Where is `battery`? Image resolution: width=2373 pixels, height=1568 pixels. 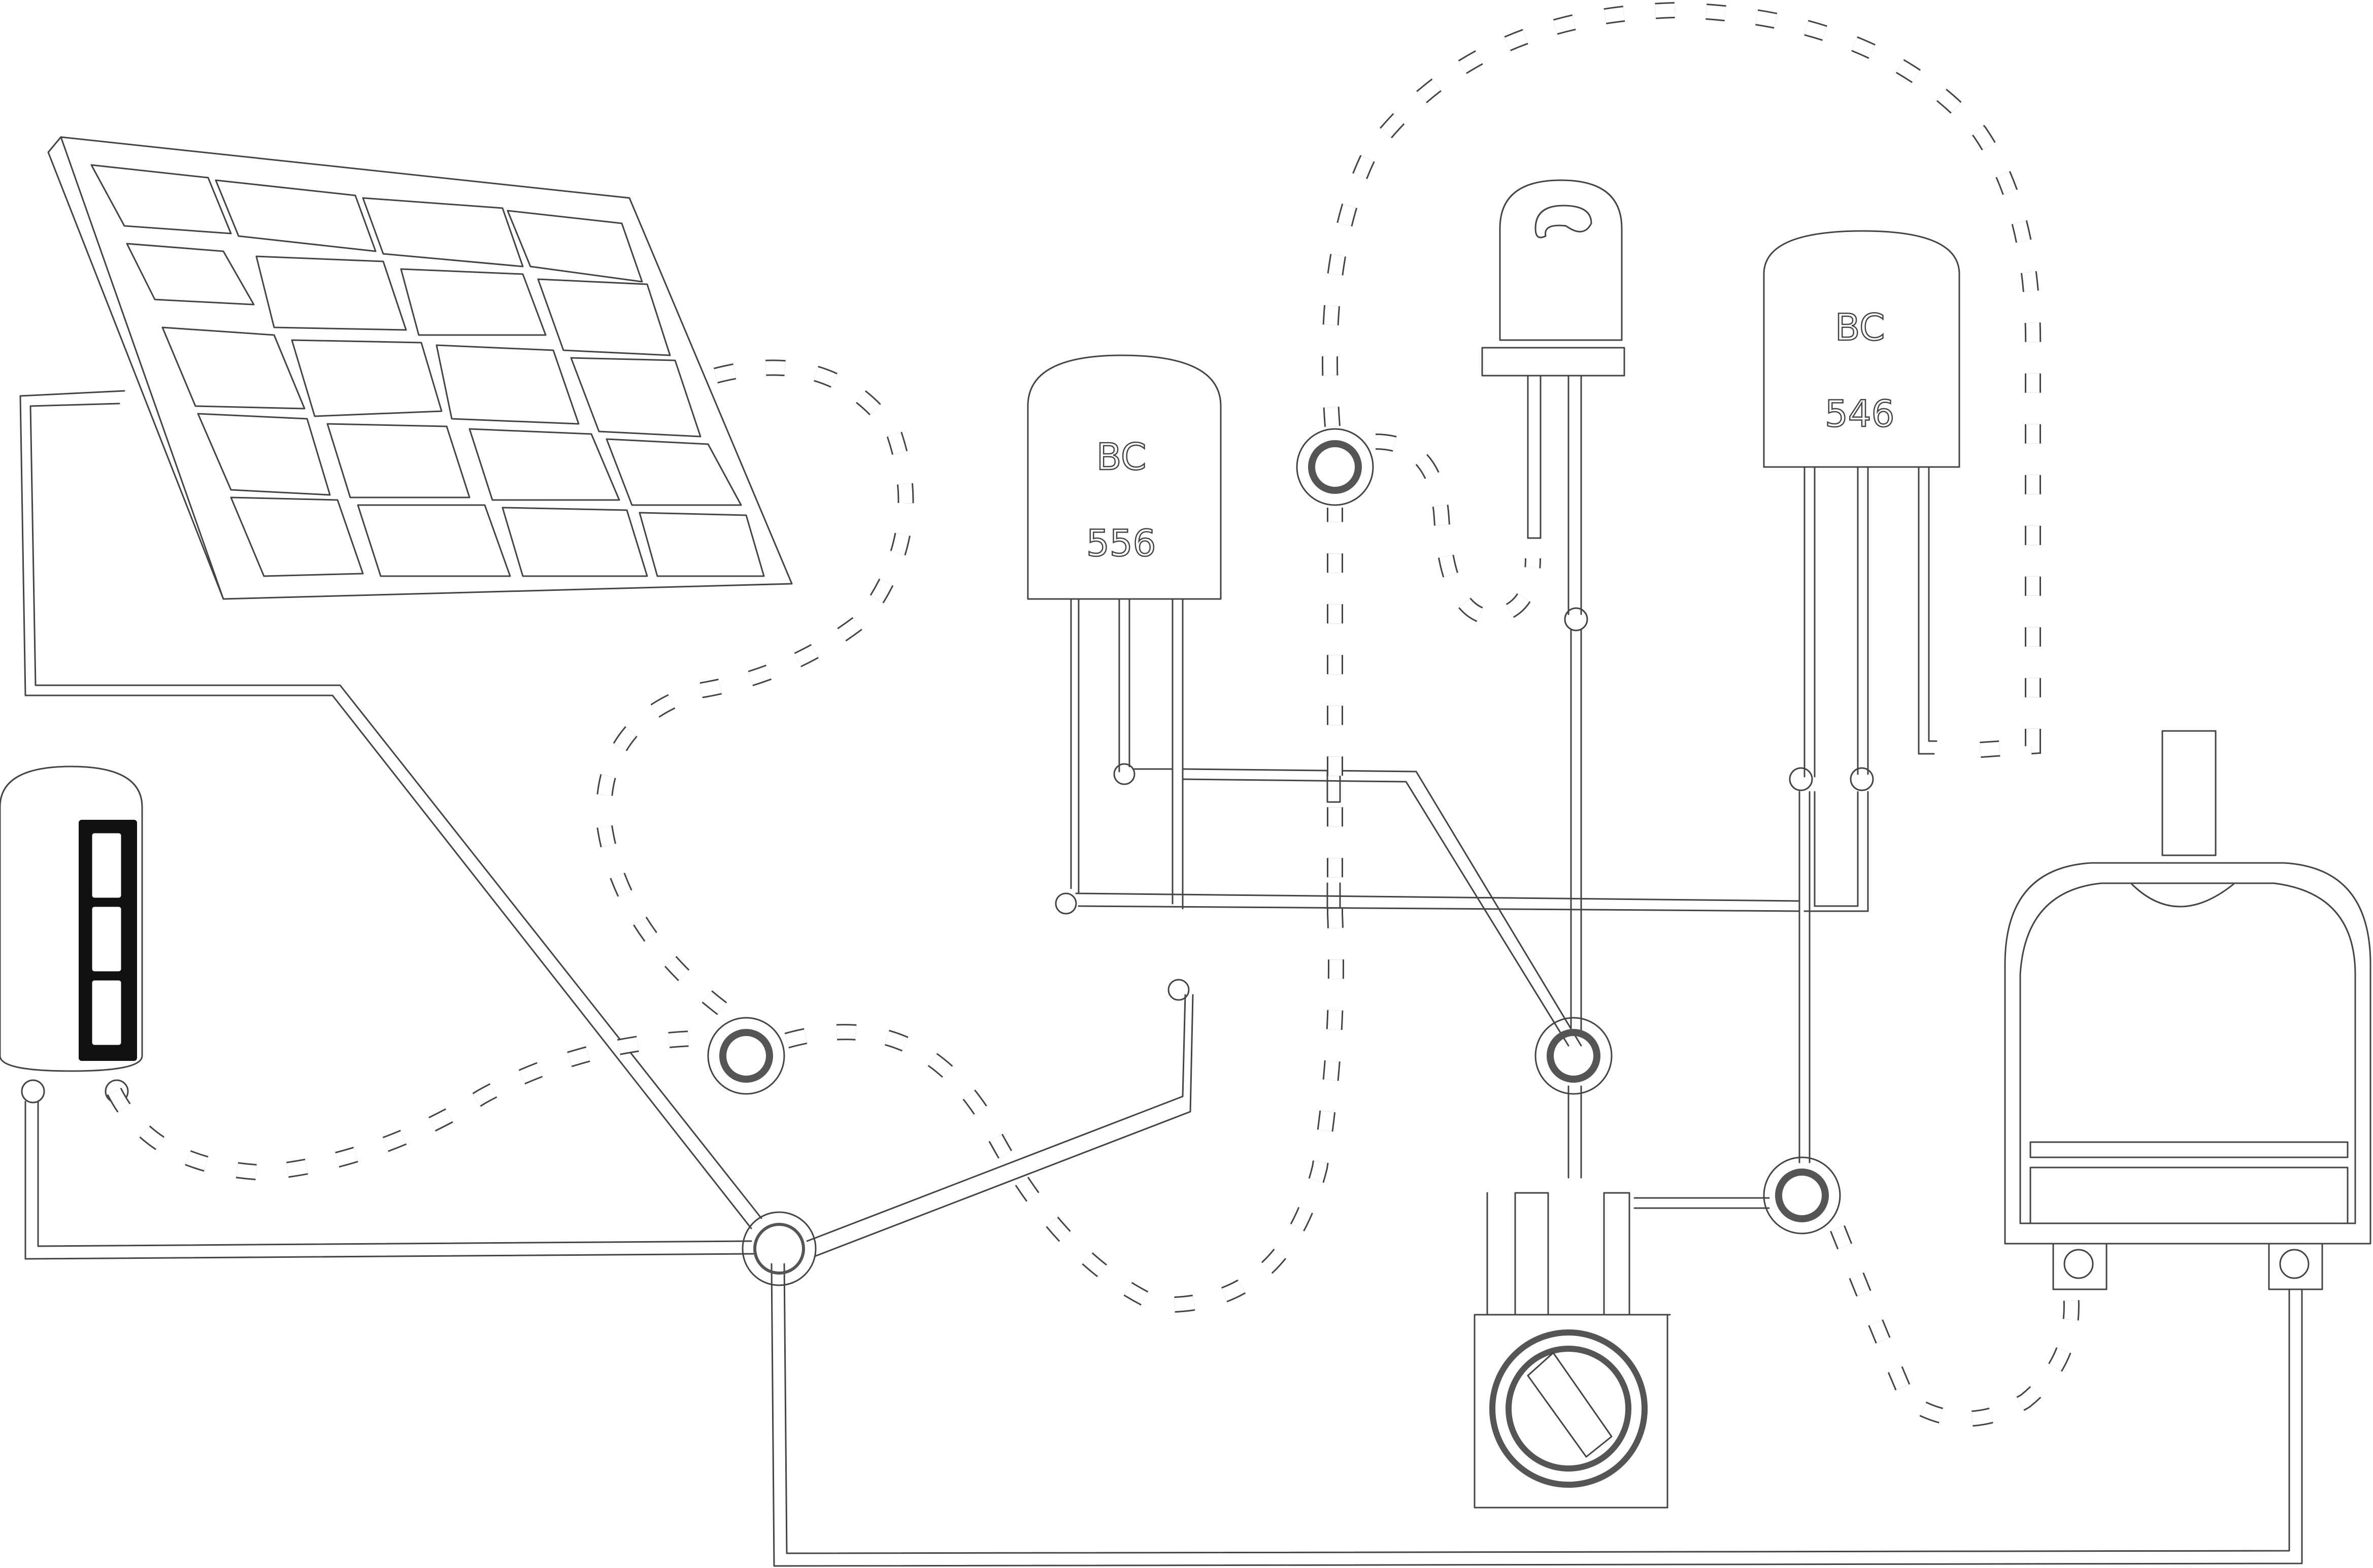
battery is located at coordinates (71, 935).